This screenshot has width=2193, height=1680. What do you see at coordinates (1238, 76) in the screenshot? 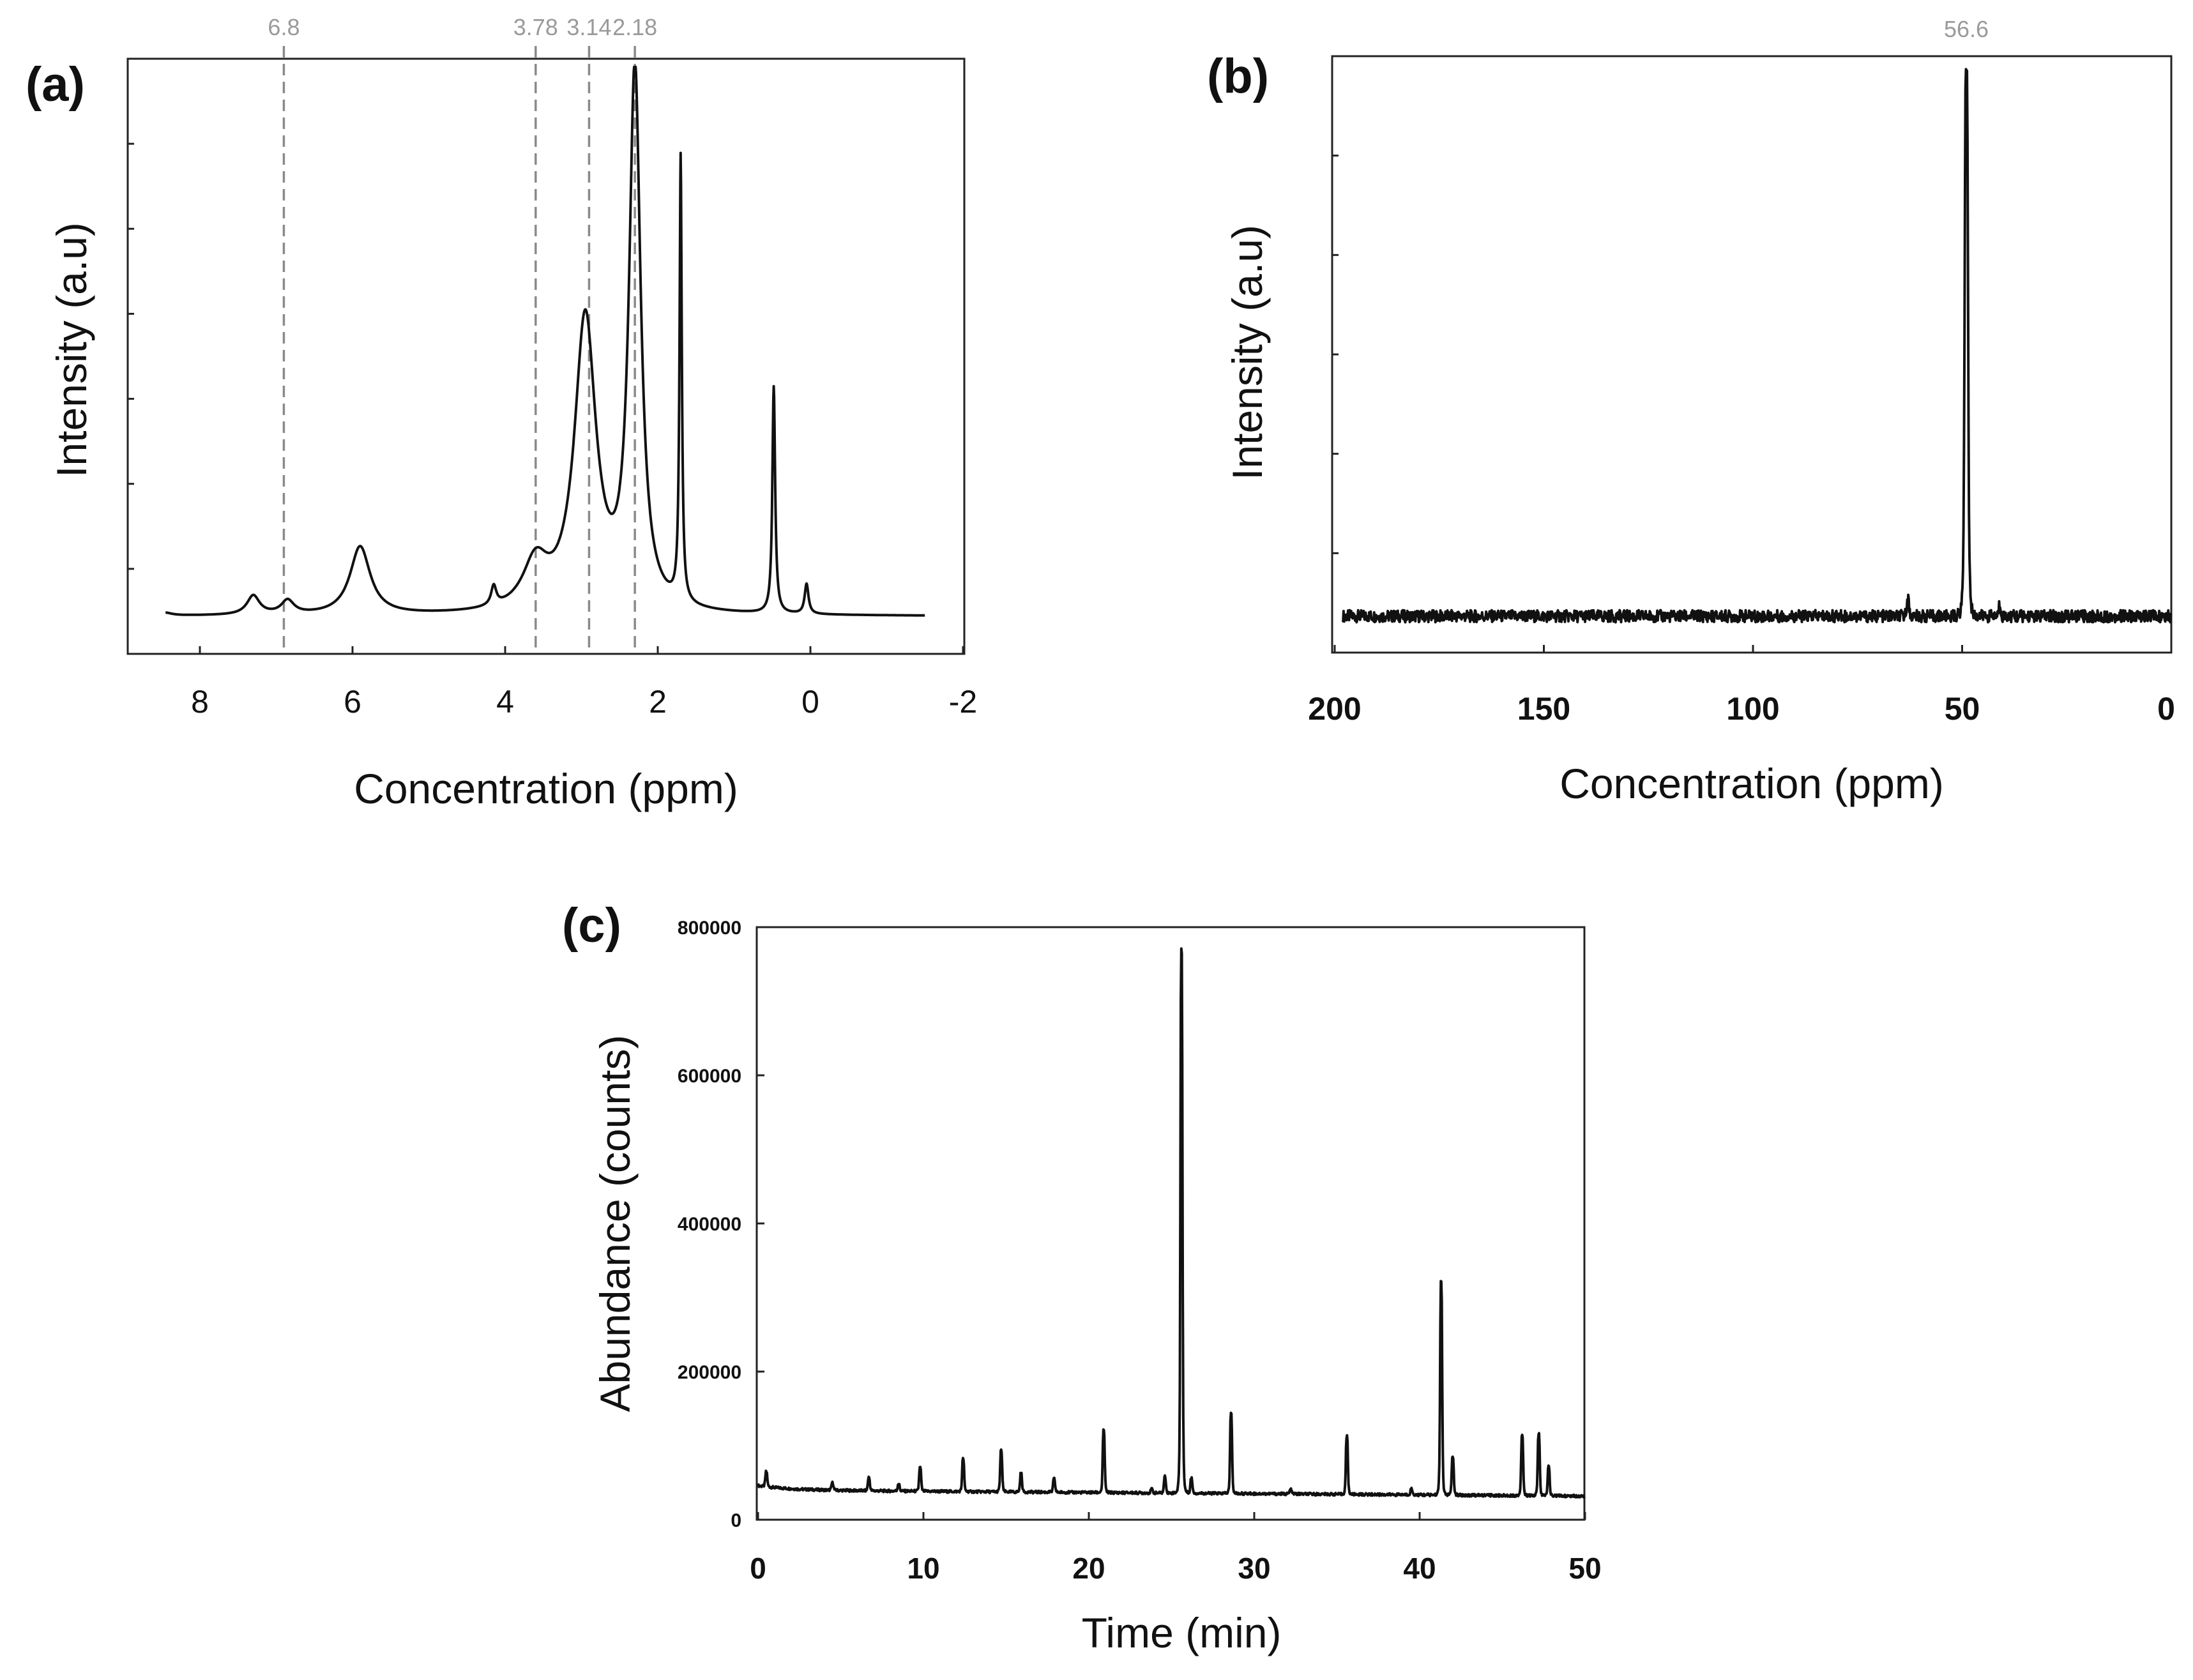
I see `panel-b-label: (b)` at bounding box center [1238, 76].